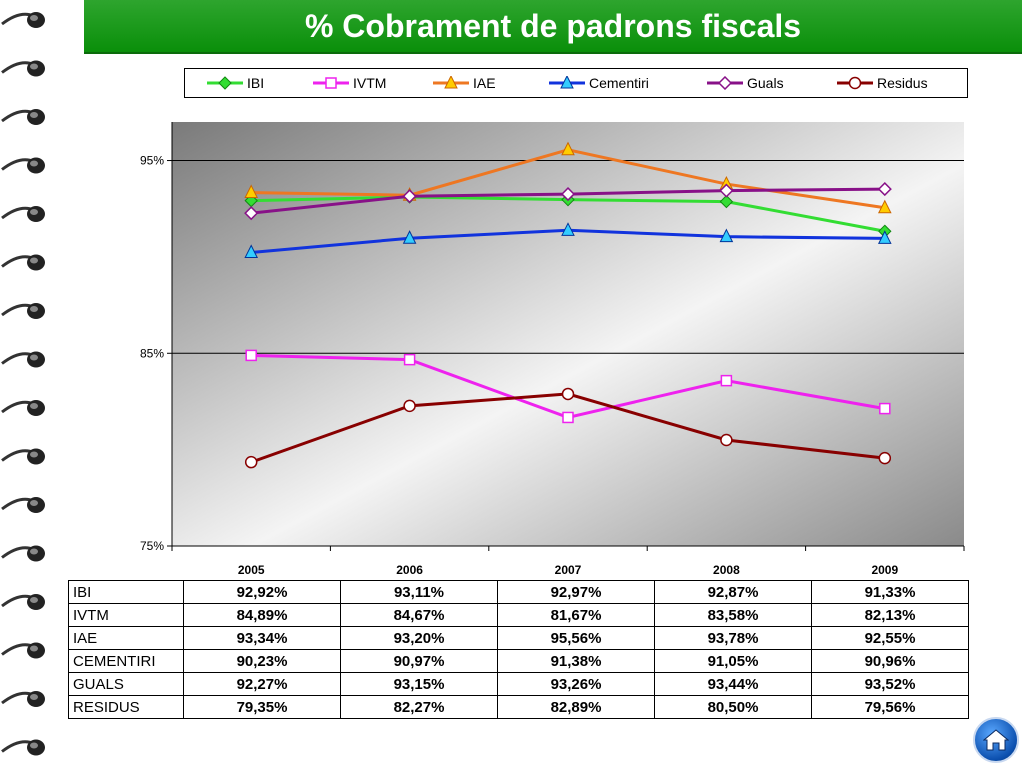  Describe the element at coordinates (619, 83) in the screenshot. I see `legend-label: Cementiri` at that location.